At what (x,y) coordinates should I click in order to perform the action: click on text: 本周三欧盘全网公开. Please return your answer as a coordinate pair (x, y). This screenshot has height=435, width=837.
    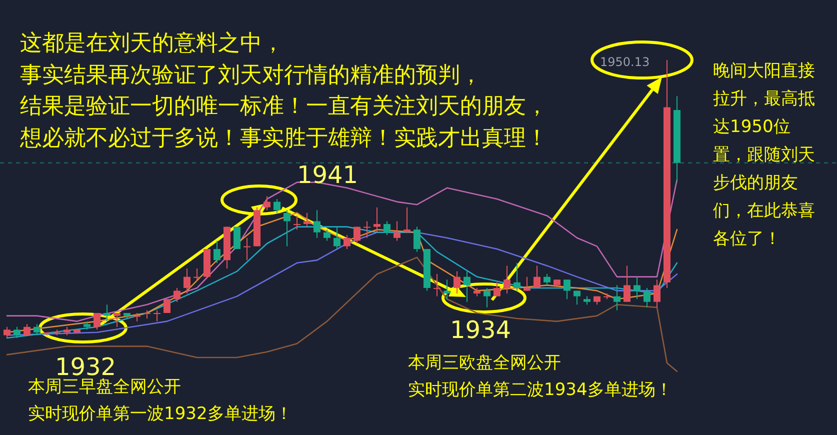
    Looking at the image, I should click on (484, 363).